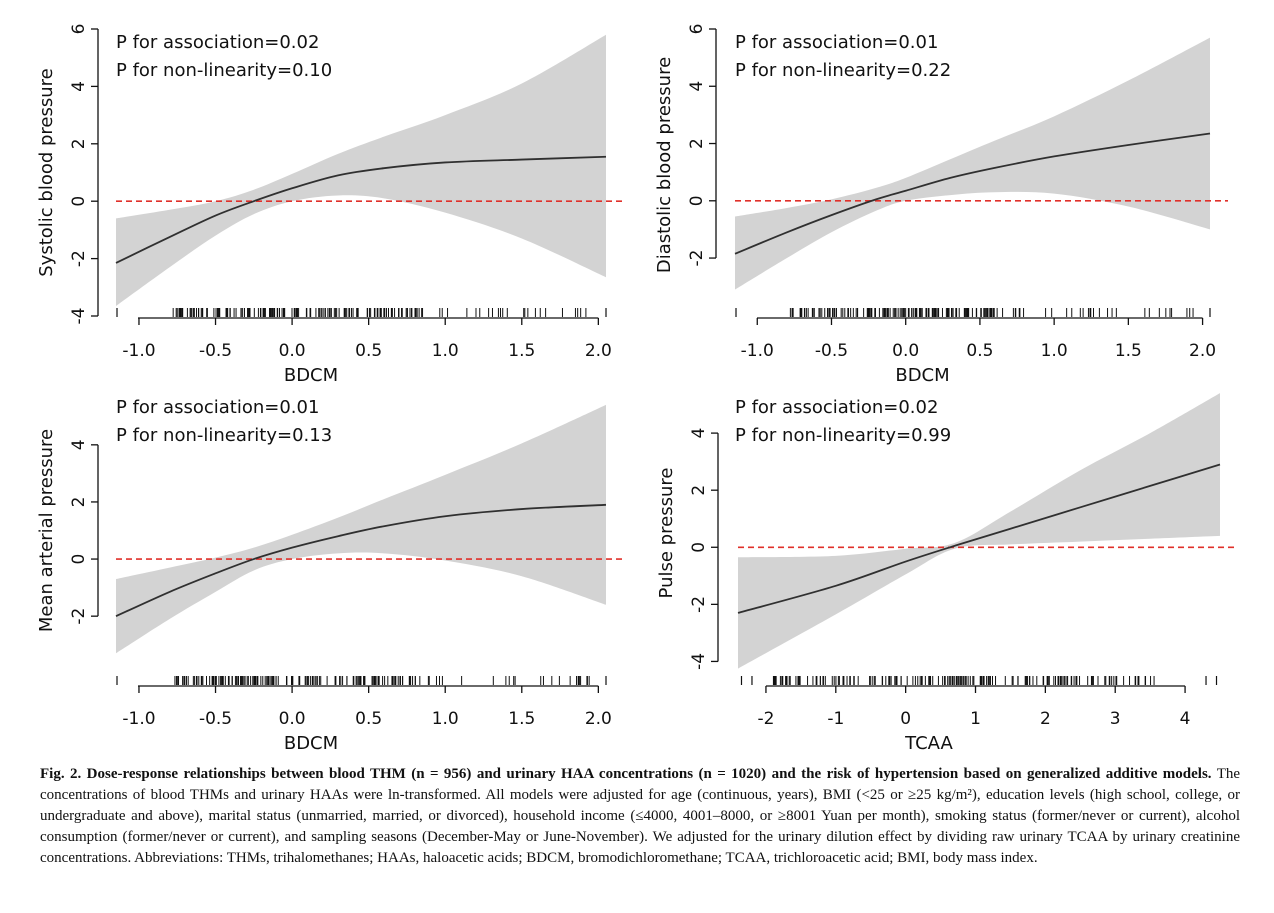  I want to click on p-nonlinearity-label: P for non-linearity=0.99, so click(843, 435).